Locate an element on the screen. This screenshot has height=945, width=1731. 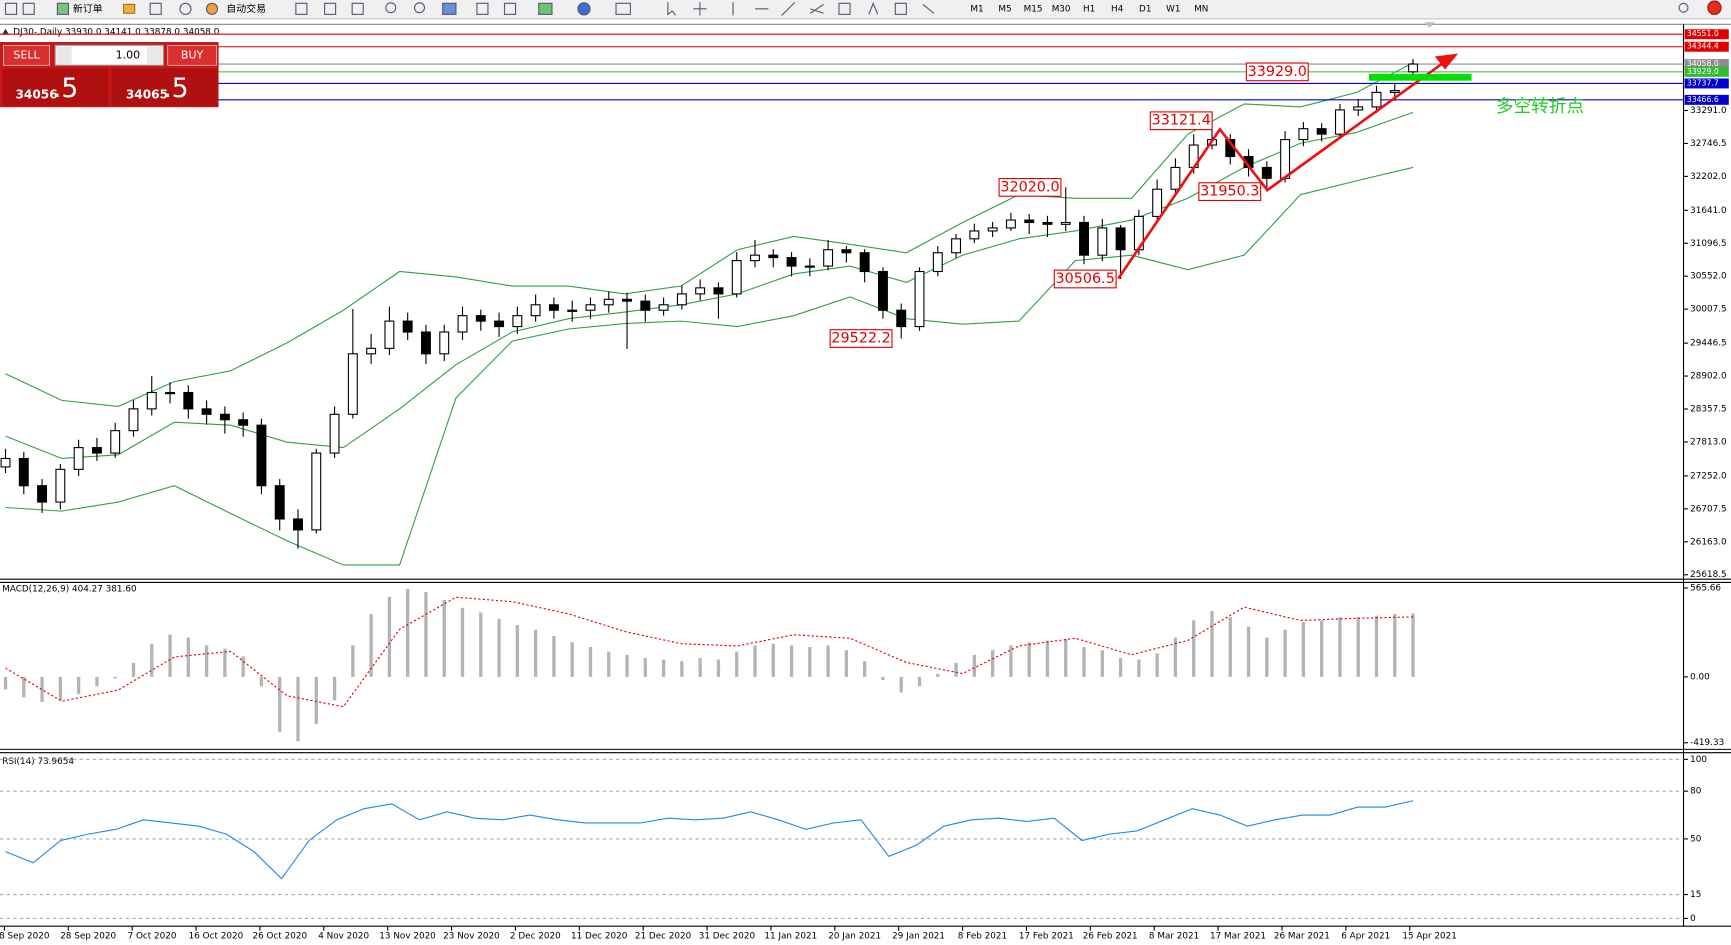
price-line-tag is located at coordinates (1706, 64).